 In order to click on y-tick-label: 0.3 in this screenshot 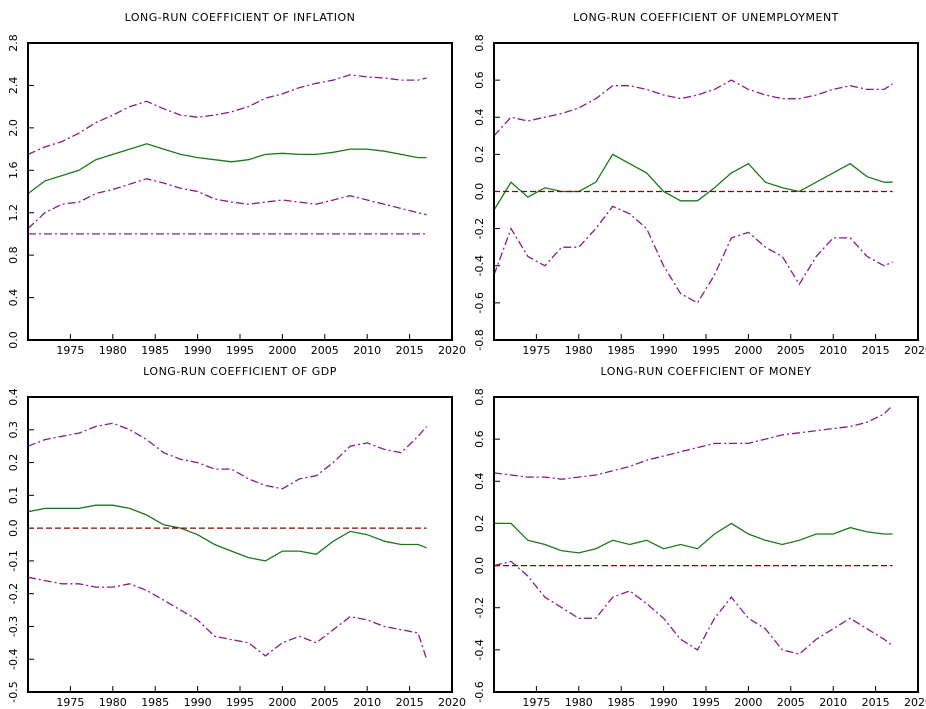, I will do `click(13, 430)`.